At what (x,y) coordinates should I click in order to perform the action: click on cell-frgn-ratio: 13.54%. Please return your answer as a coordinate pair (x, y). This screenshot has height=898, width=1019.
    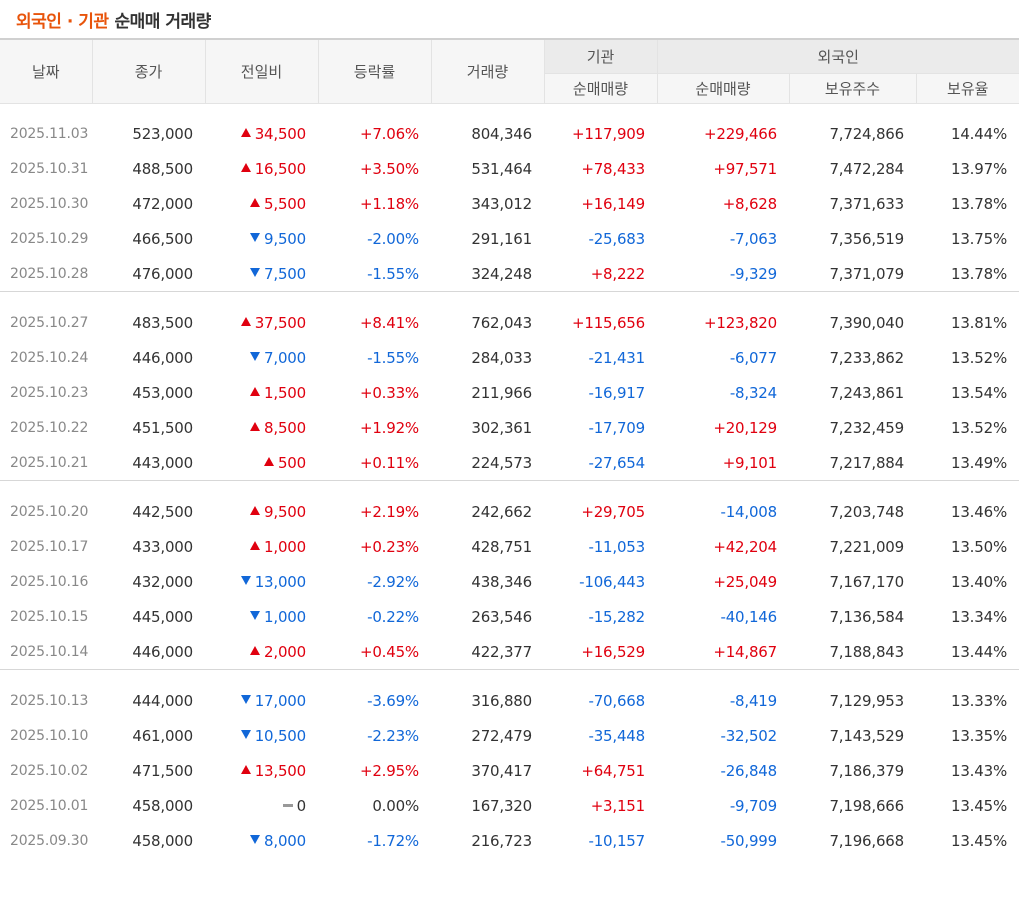
    Looking at the image, I should click on (979, 392).